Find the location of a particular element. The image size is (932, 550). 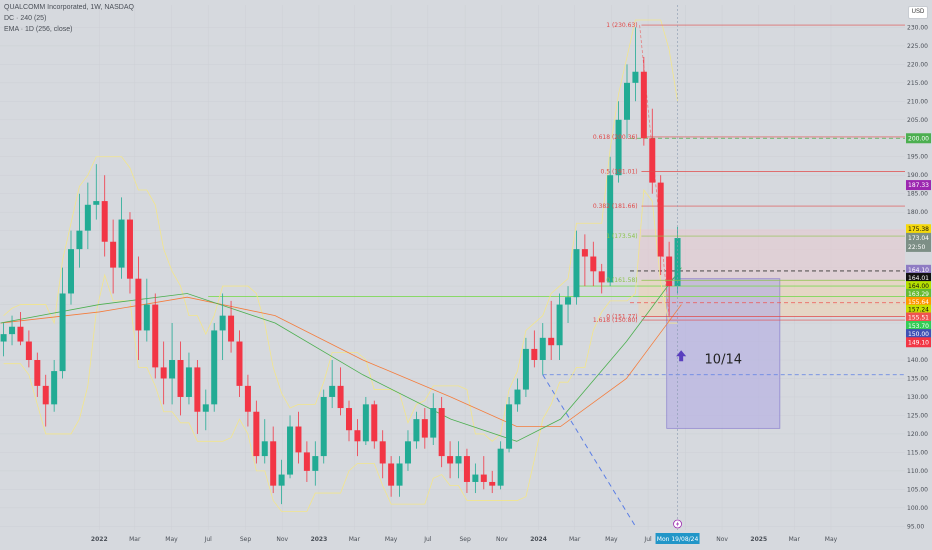

target-box is located at coordinates (723, 353).